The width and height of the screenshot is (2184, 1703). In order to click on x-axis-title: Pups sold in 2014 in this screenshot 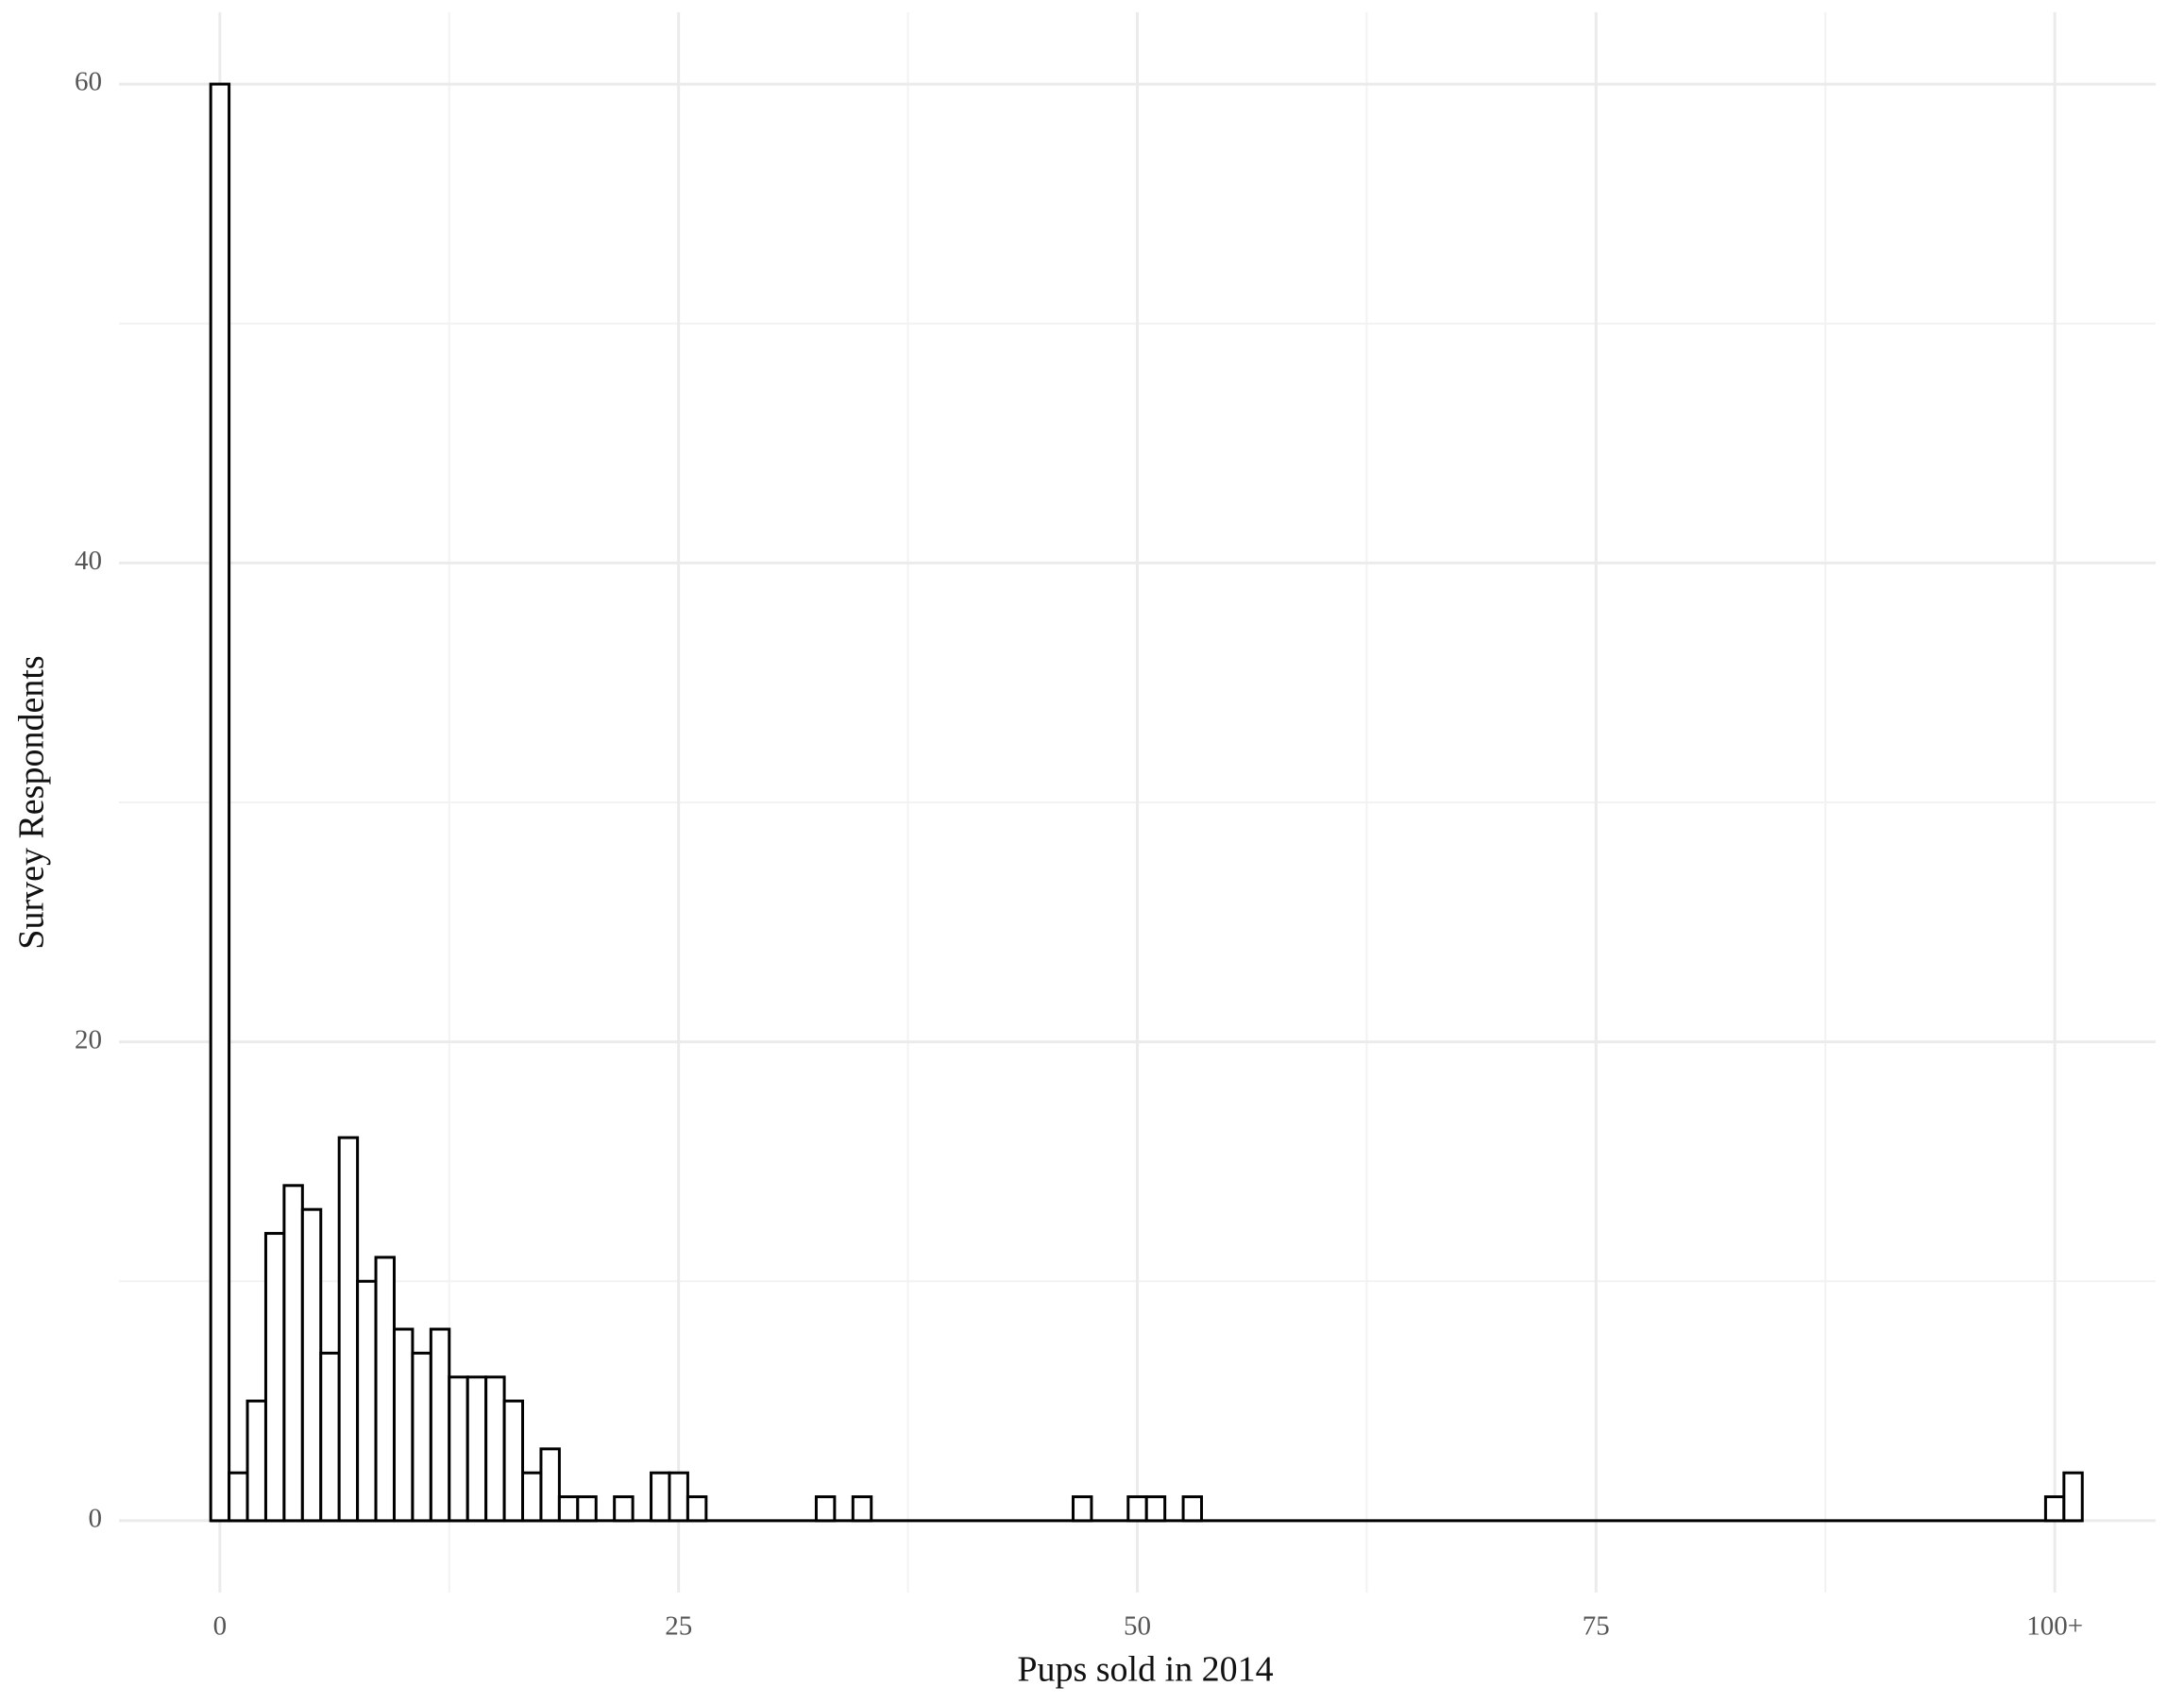, I will do `click(1145, 1670)`.